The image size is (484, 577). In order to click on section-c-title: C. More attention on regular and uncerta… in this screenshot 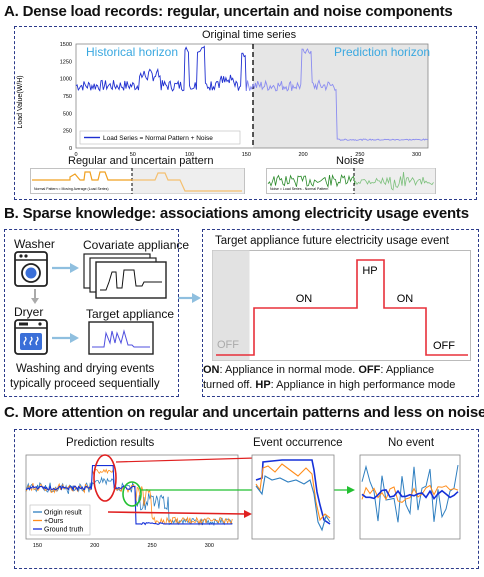, I will do `click(244, 412)`.